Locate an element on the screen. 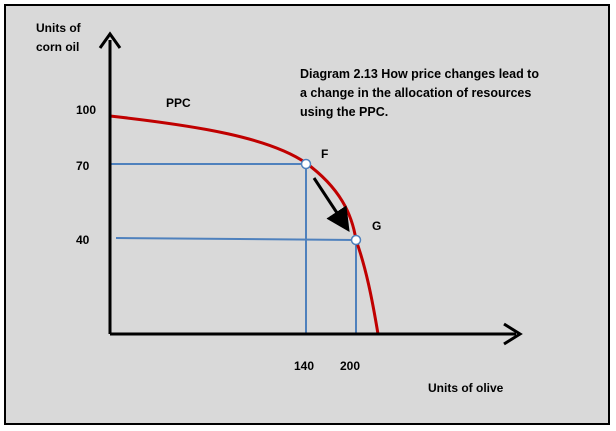  y-tick-70: 70 is located at coordinates (83, 166).